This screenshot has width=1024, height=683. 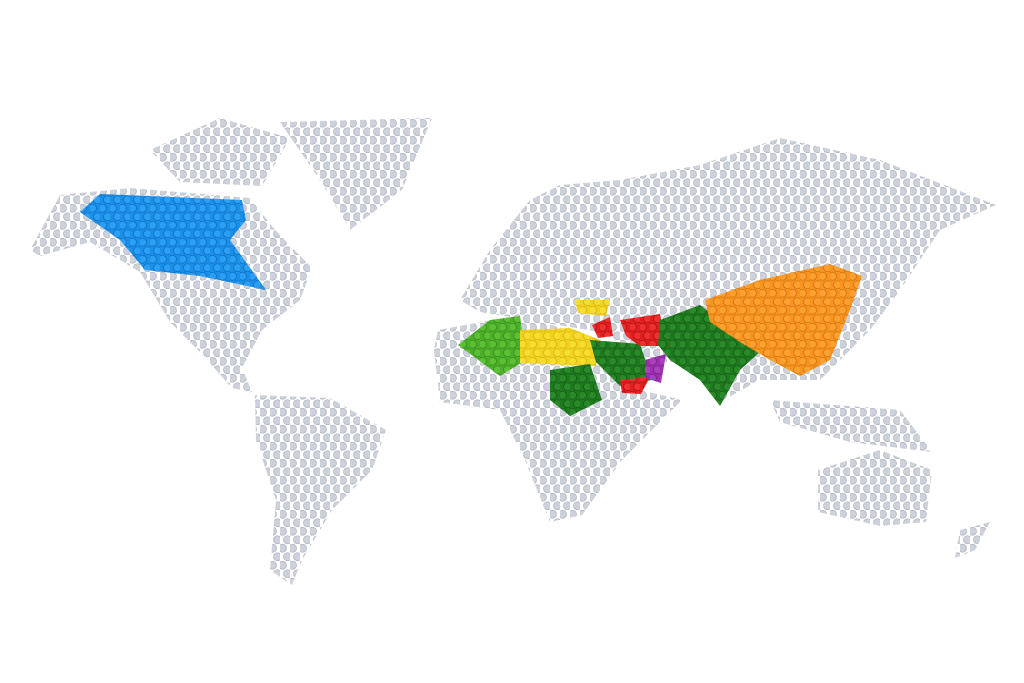 I want to click on levant-region, so click(x=602, y=327).